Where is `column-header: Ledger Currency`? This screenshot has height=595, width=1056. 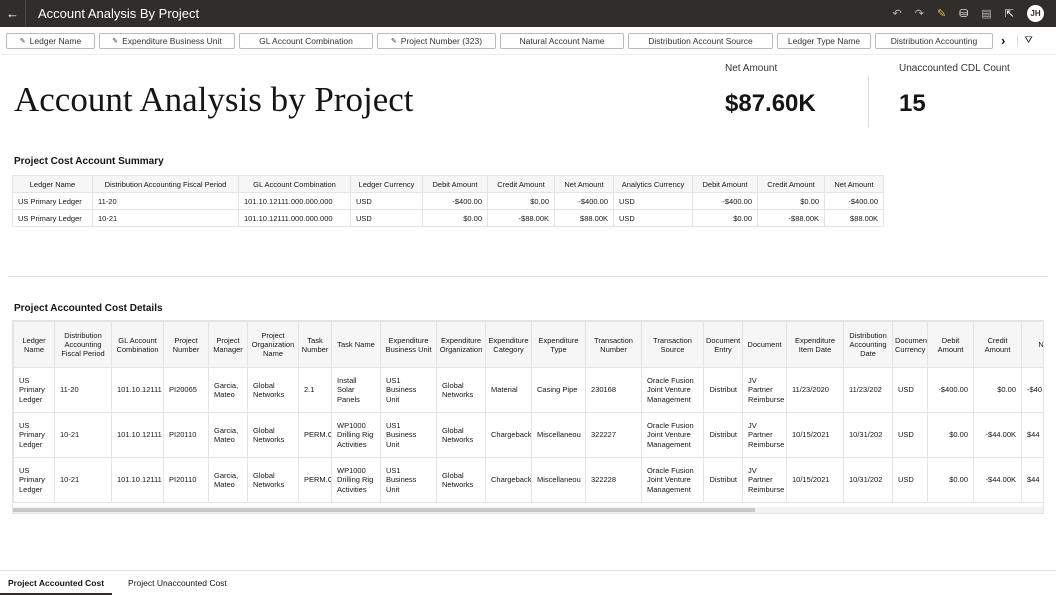 column-header: Ledger Currency is located at coordinates (386, 184).